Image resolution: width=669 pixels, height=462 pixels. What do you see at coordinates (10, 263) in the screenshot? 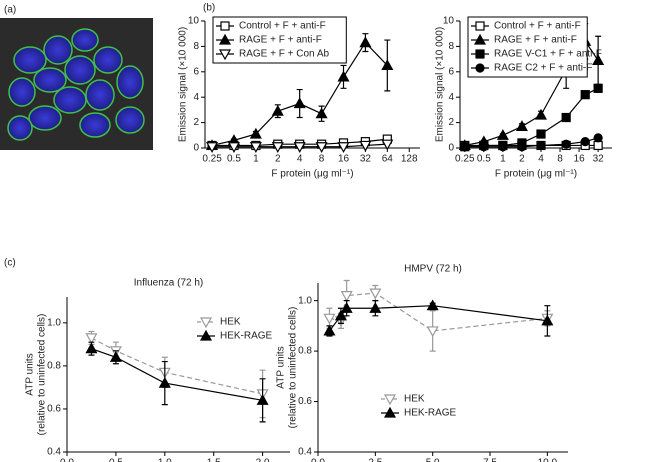
I see `panel-label: (c)` at bounding box center [10, 263].